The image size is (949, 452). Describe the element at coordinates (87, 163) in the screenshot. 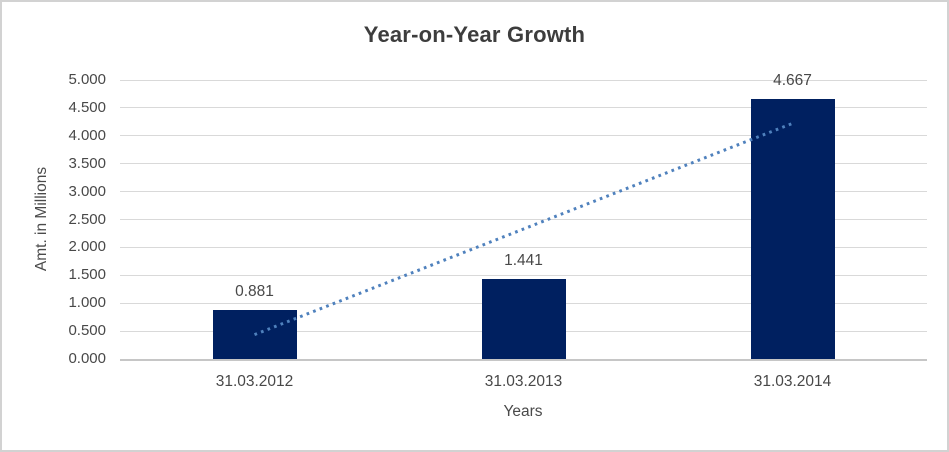

I see `y-tick-label: 3.500` at that location.